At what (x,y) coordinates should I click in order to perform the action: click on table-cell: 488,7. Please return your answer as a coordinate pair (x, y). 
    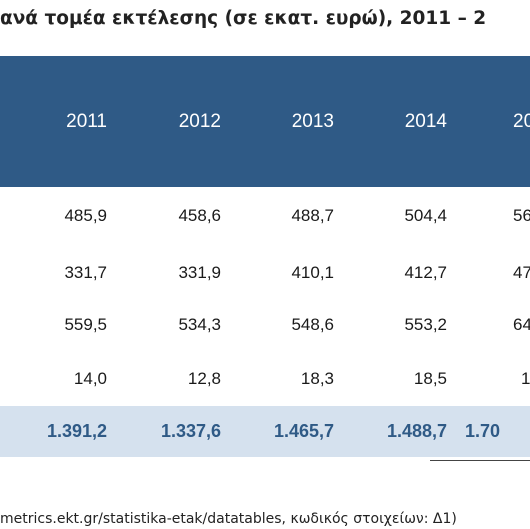
    Looking at the image, I should click on (312, 215).